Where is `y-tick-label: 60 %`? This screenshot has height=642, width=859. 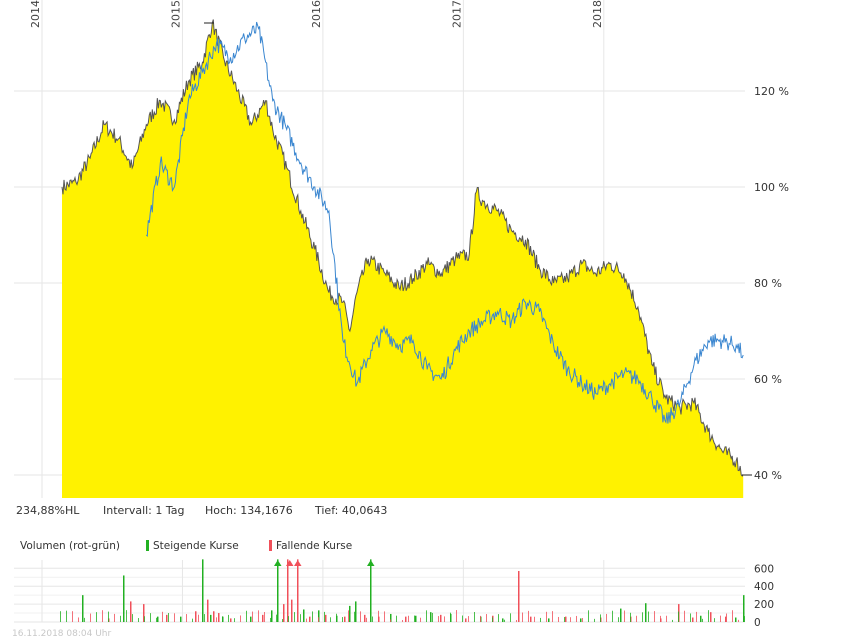
y-tick-label: 60 % is located at coordinates (768, 379).